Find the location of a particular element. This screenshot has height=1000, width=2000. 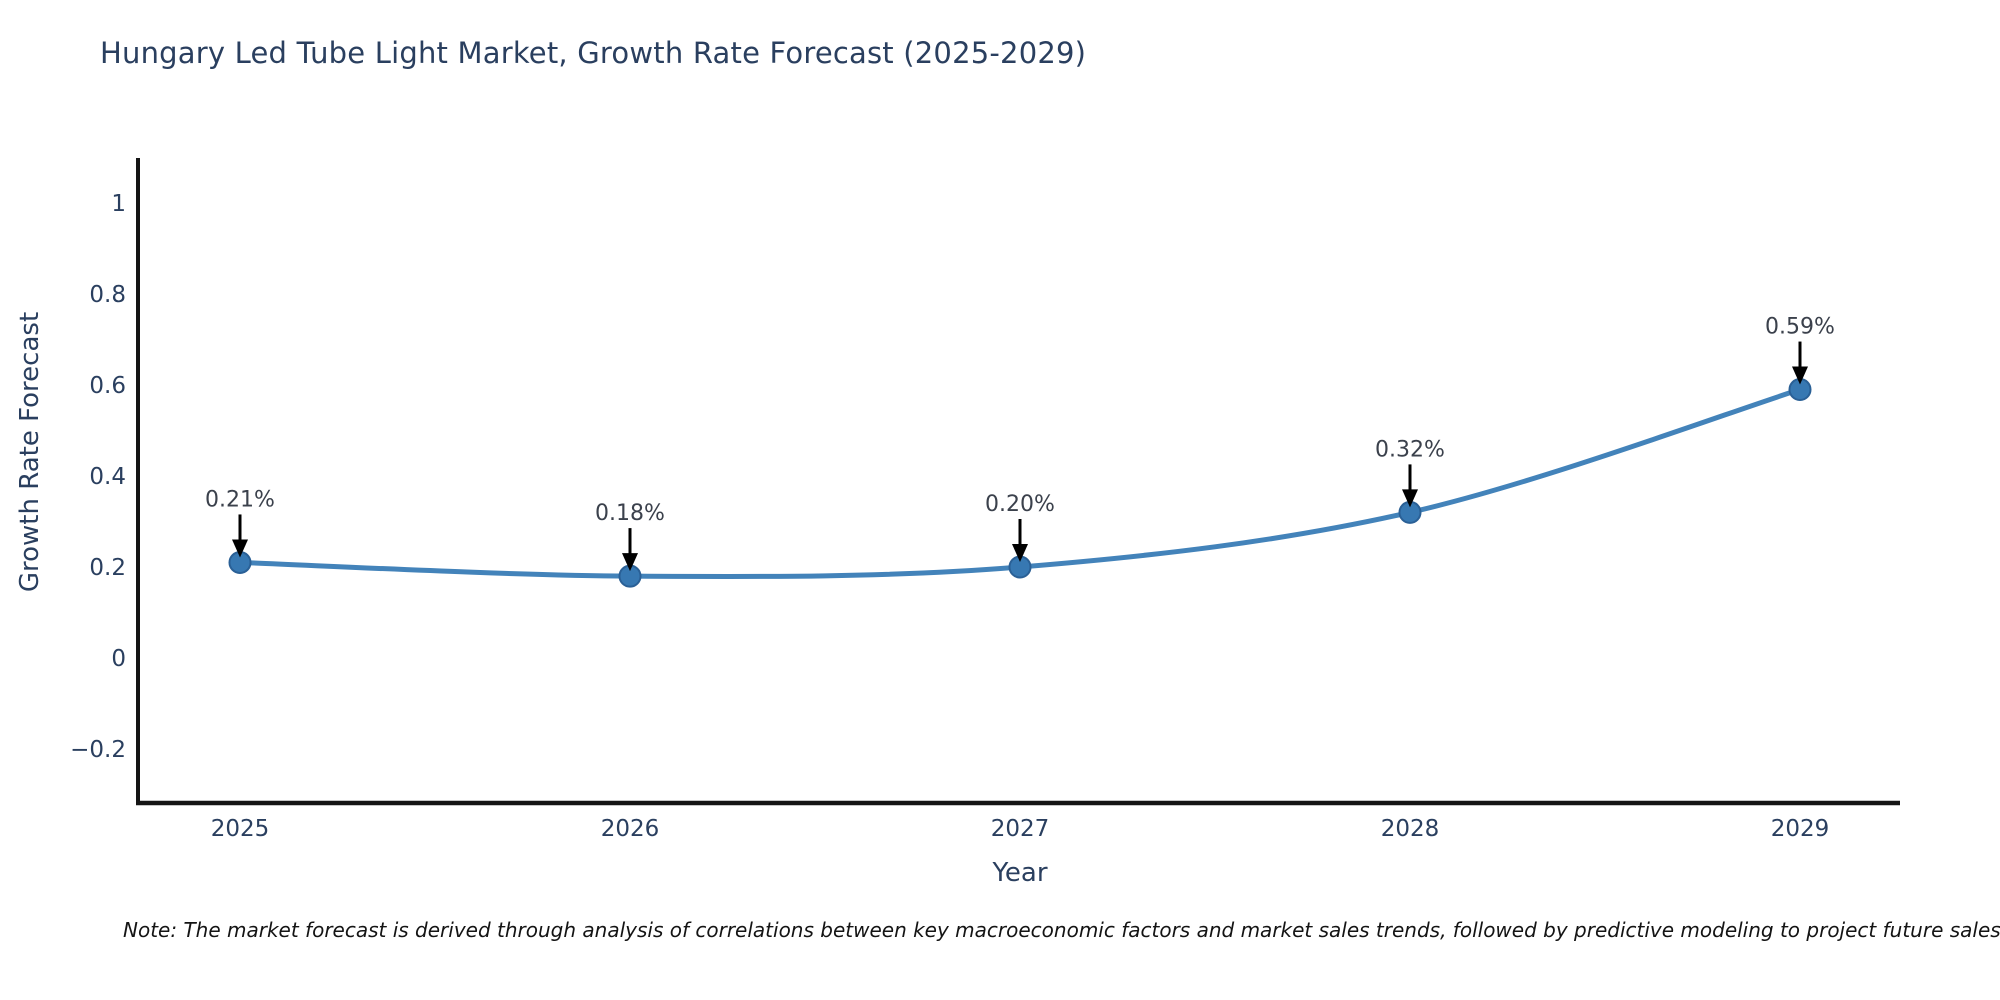

x-tick-label: 2029 is located at coordinates (1800, 829).